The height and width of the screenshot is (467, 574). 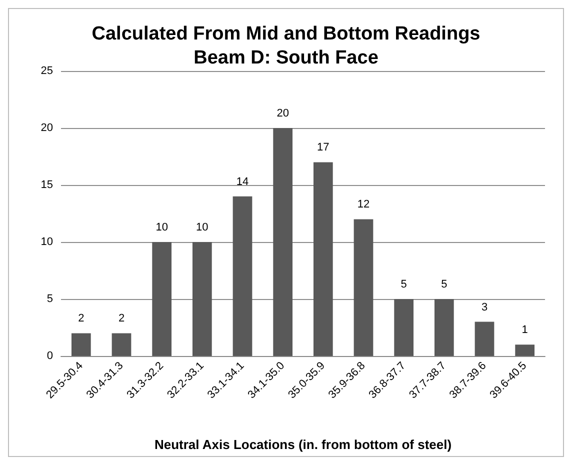 What do you see at coordinates (46, 128) in the screenshot?
I see `y-tick-label: 20` at bounding box center [46, 128].